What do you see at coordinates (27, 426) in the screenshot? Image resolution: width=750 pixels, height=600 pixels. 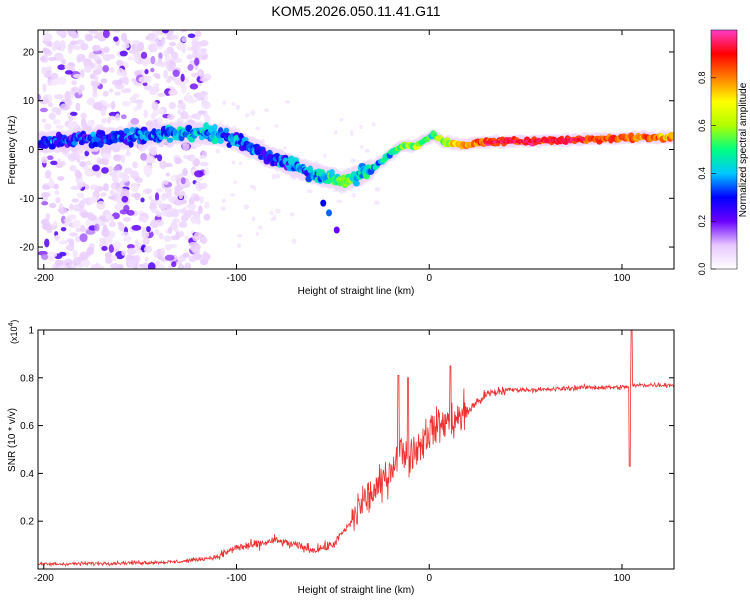 I see `snr-ytick-label: 0.6` at bounding box center [27, 426].